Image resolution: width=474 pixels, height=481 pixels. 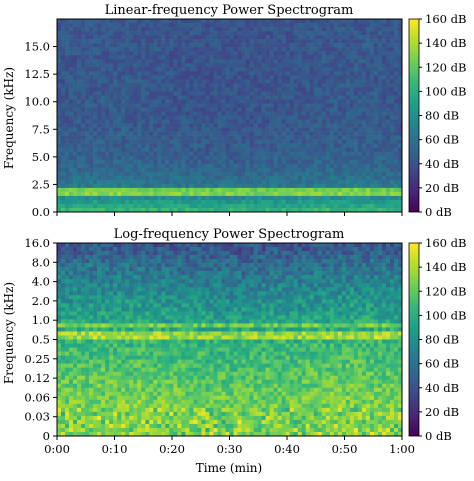 What do you see at coordinates (445, 91) in the screenshot?
I see `colorbar-tick-label: 100 dB` at bounding box center [445, 91].